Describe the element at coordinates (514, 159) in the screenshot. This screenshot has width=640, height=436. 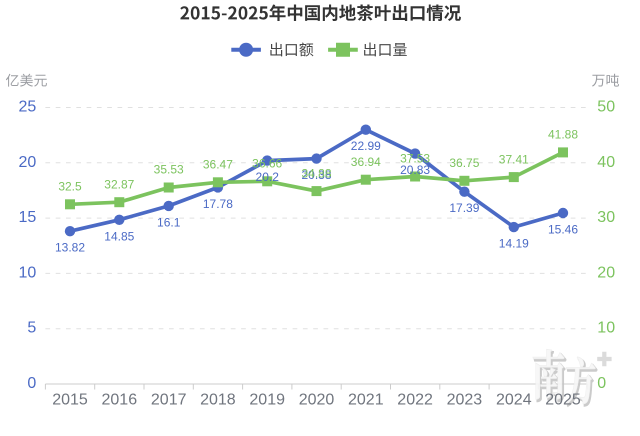
I see `svg-text: 37.41` at that location.